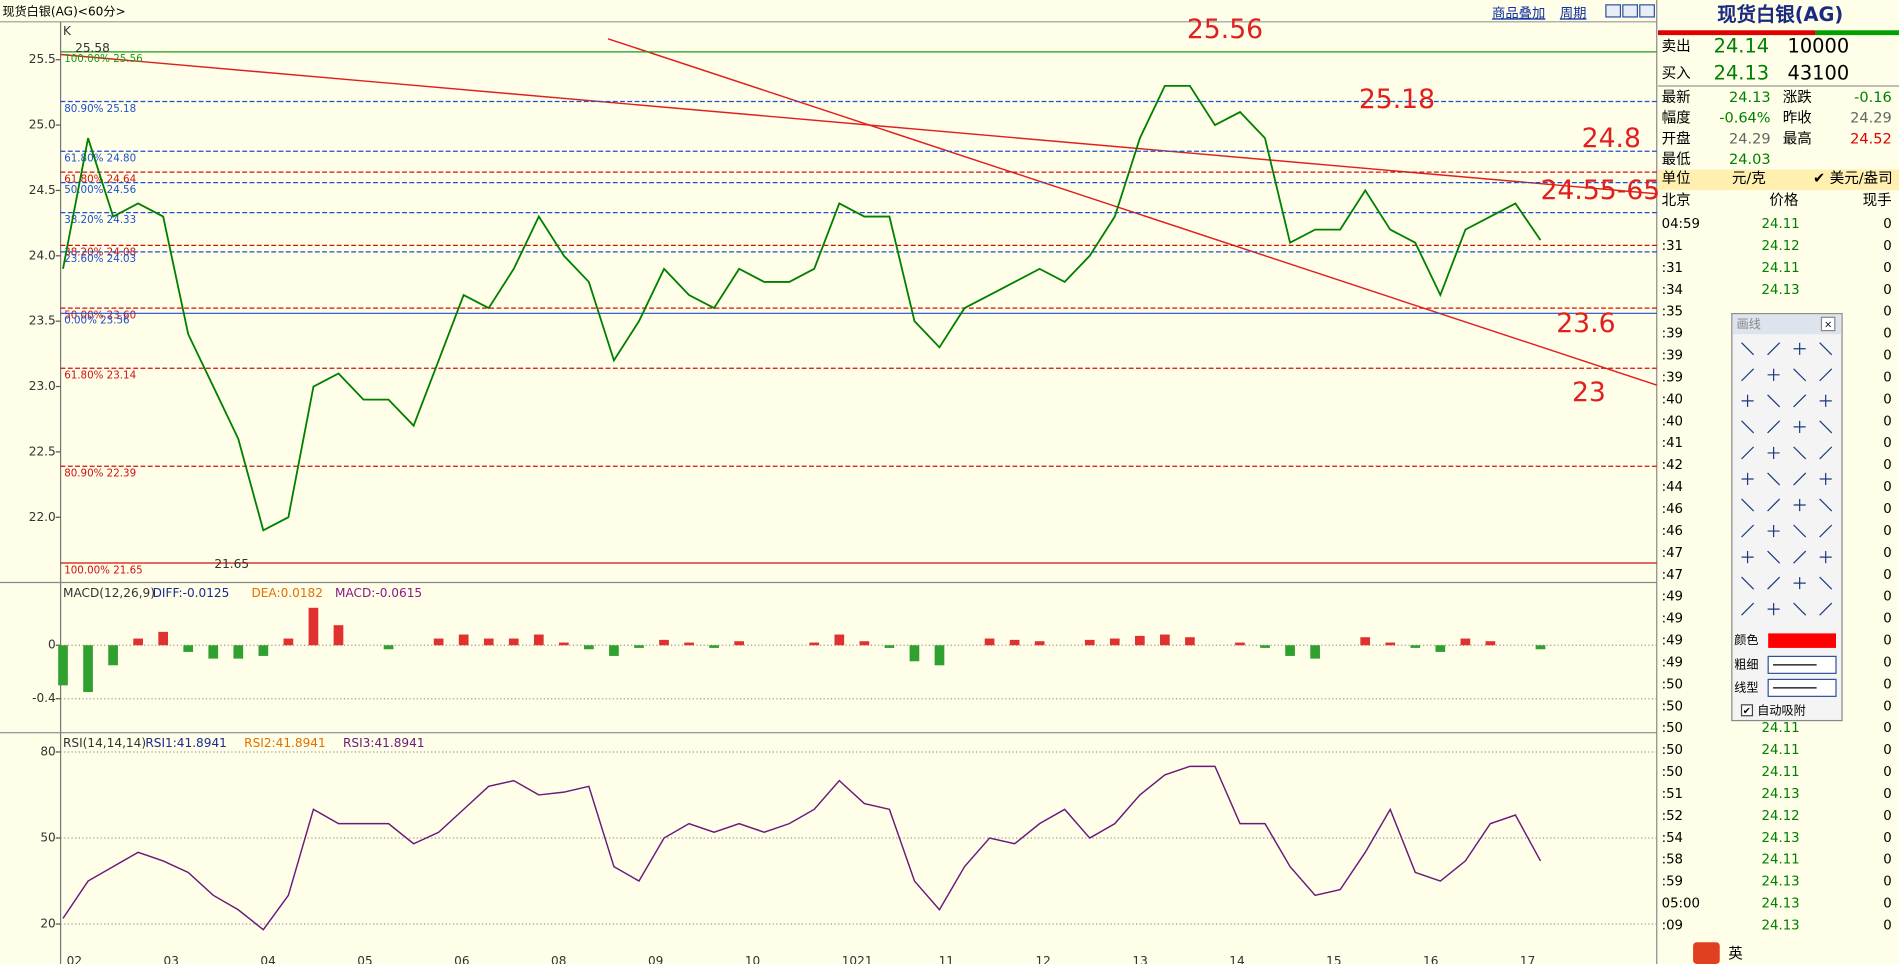 The image size is (1899, 964). Describe the element at coordinates (1676, 118) in the screenshot. I see `stat-label: 幅度` at that location.